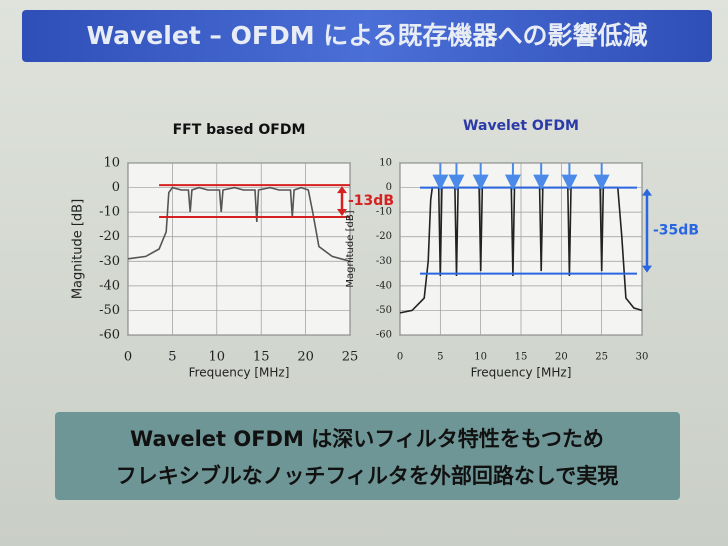 The width and height of the screenshot is (728, 546). What do you see at coordinates (239, 130) in the screenshot?
I see `chart-title: FFT based OFDM` at bounding box center [239, 130].